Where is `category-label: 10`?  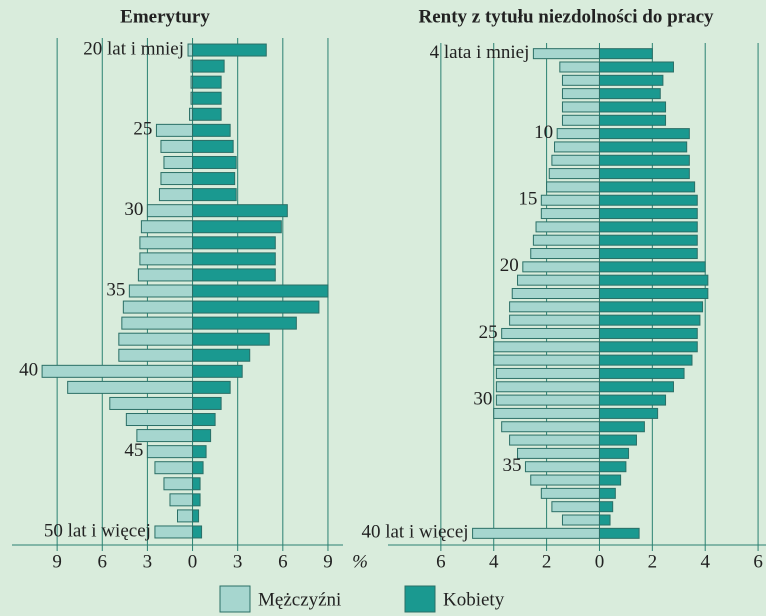
category-label: 10 is located at coordinates (543, 132).